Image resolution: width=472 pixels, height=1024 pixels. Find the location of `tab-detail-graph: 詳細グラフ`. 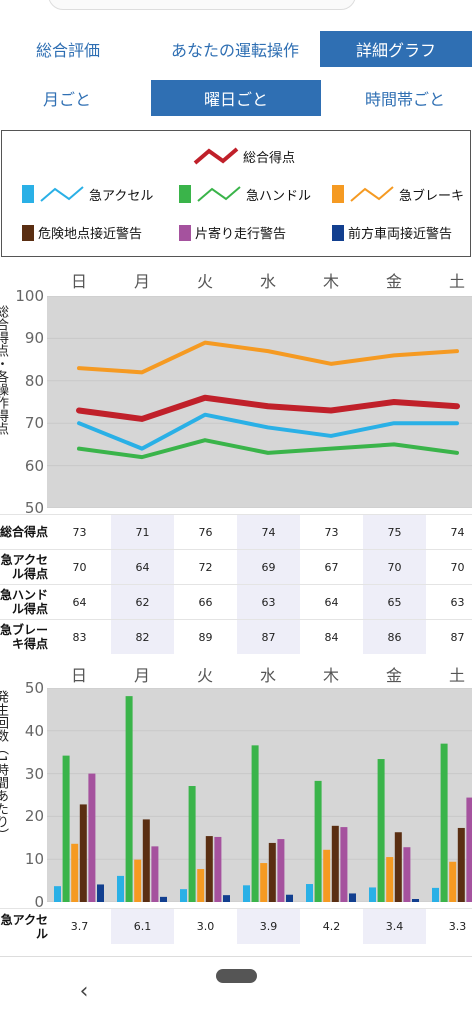

tab-detail-graph: 詳細グラフ is located at coordinates (396, 49).